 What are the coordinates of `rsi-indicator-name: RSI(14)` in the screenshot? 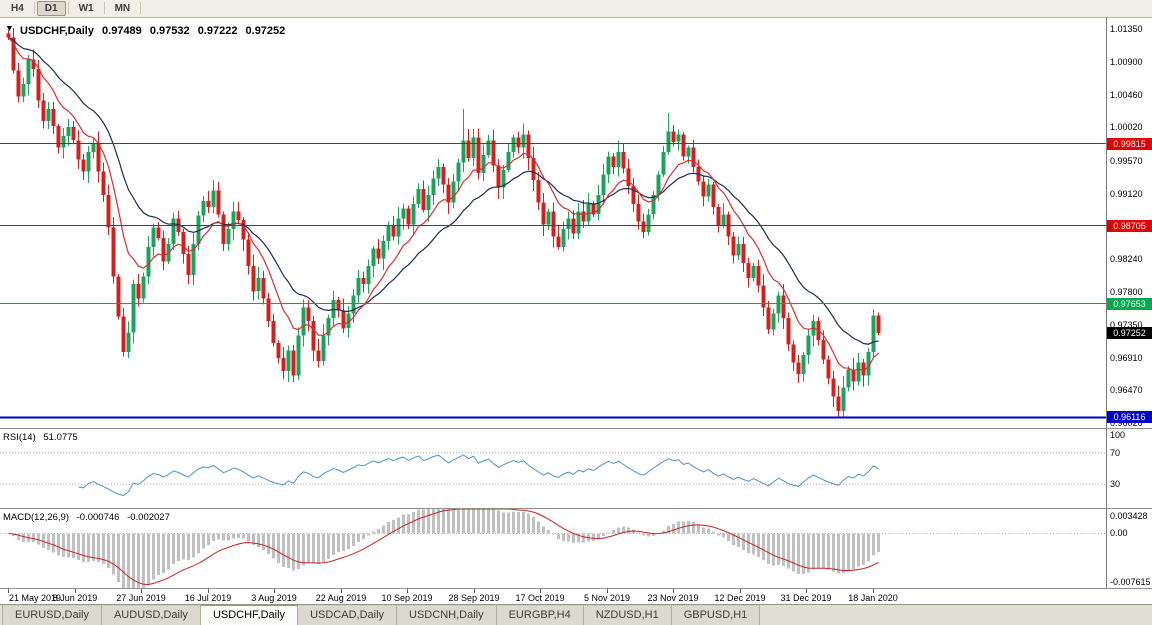 It's located at (19, 437).